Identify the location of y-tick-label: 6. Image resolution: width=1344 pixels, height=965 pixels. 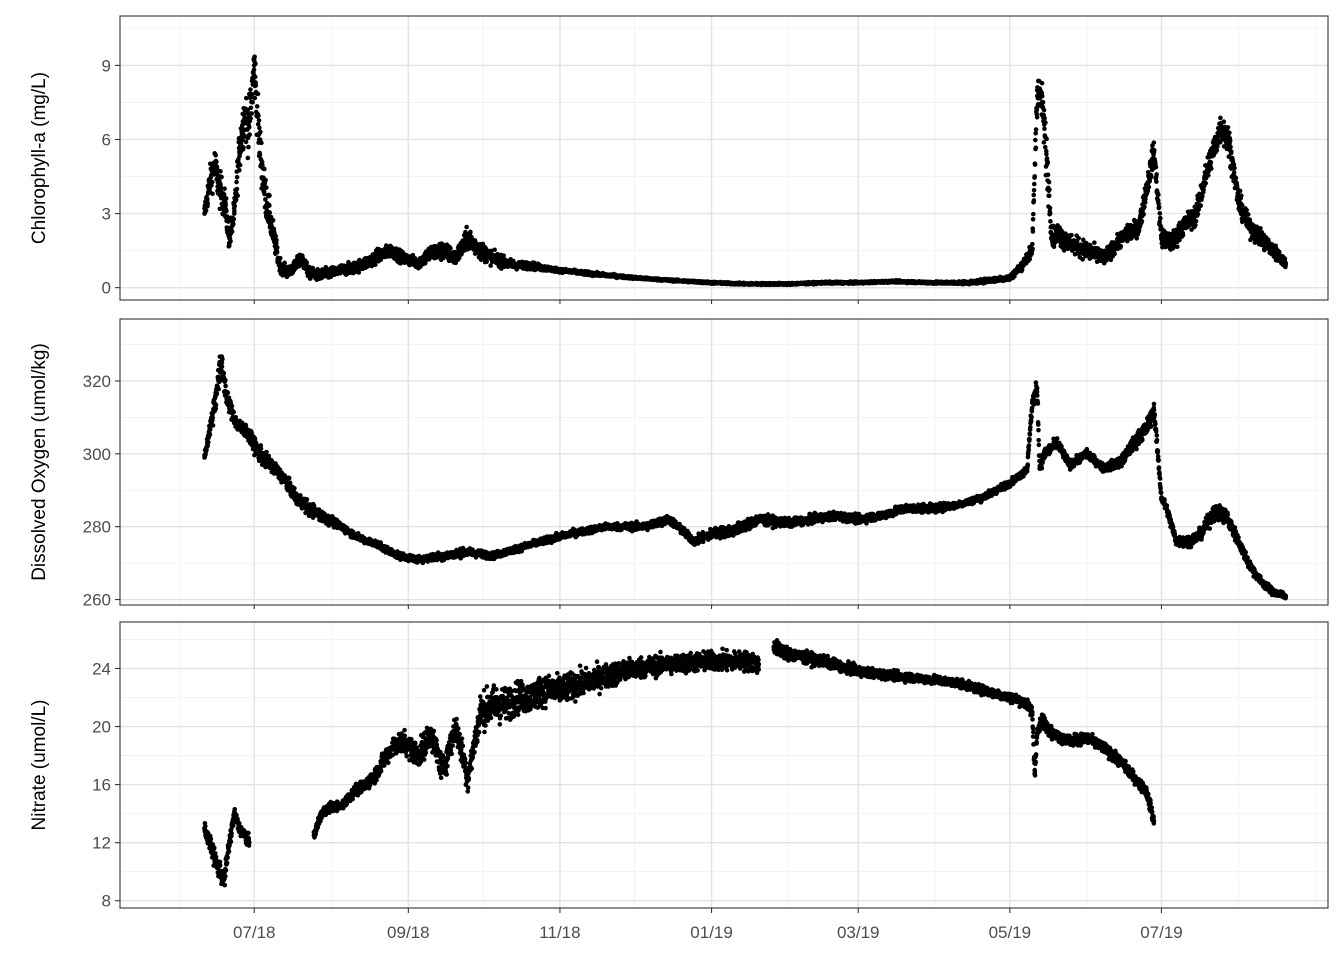
(106, 139).